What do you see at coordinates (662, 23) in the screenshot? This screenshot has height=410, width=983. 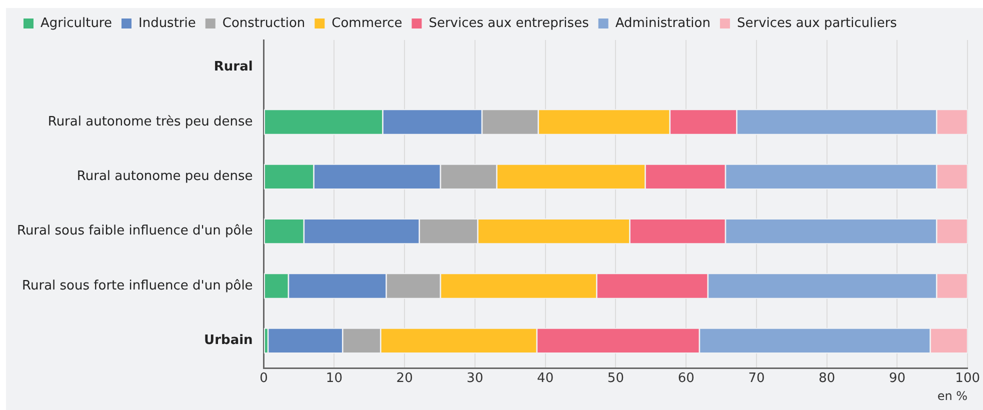 I see `legend-label: Administration` at bounding box center [662, 23].